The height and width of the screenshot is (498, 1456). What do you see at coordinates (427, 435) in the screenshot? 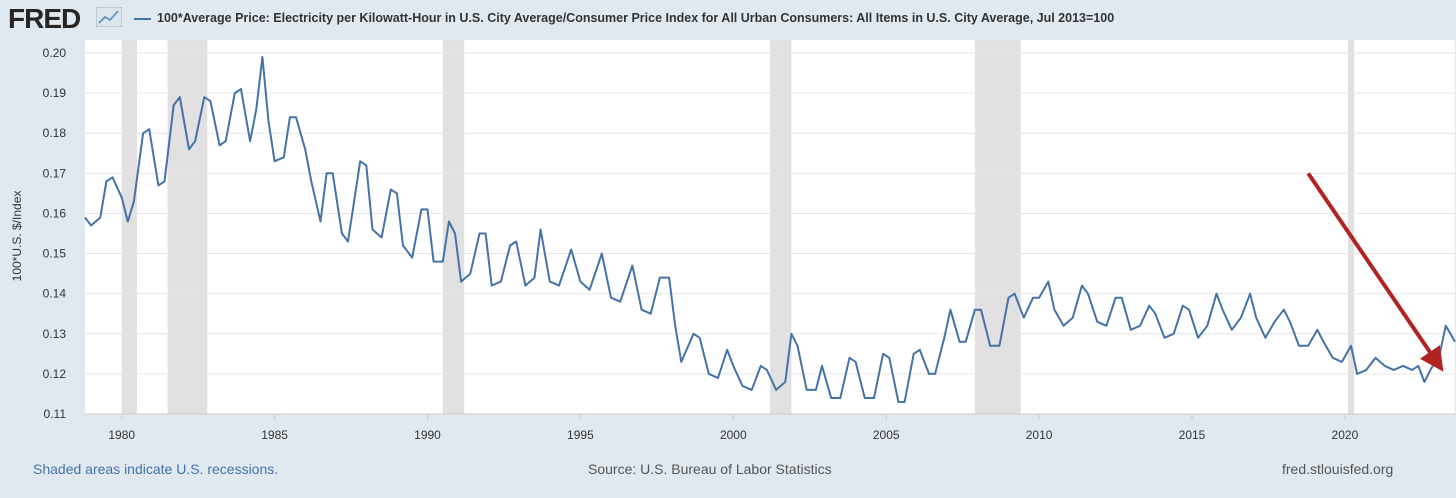
I see `x-tick-label: 1990` at bounding box center [427, 435].